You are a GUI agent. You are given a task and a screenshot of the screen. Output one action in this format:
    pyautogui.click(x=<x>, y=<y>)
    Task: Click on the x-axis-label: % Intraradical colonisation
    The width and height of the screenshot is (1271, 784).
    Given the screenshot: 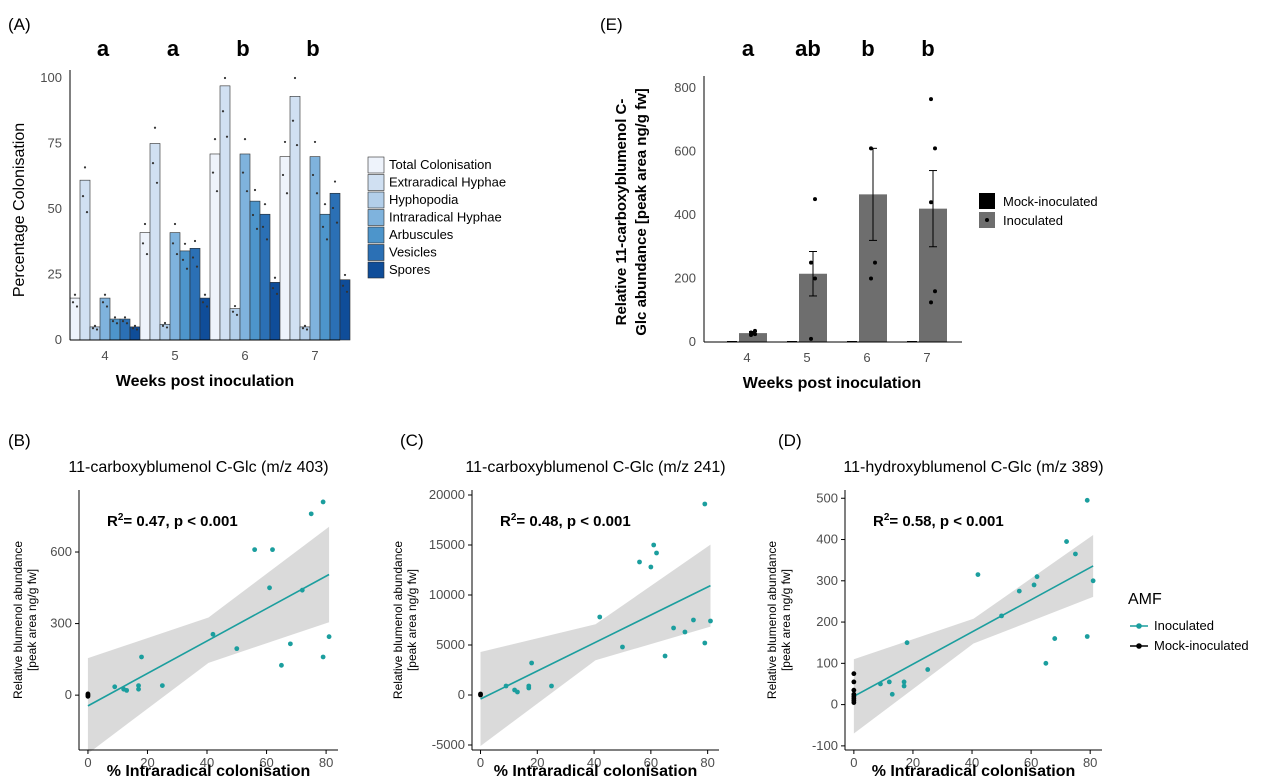 What is the action you would take?
    pyautogui.click(x=596, y=771)
    